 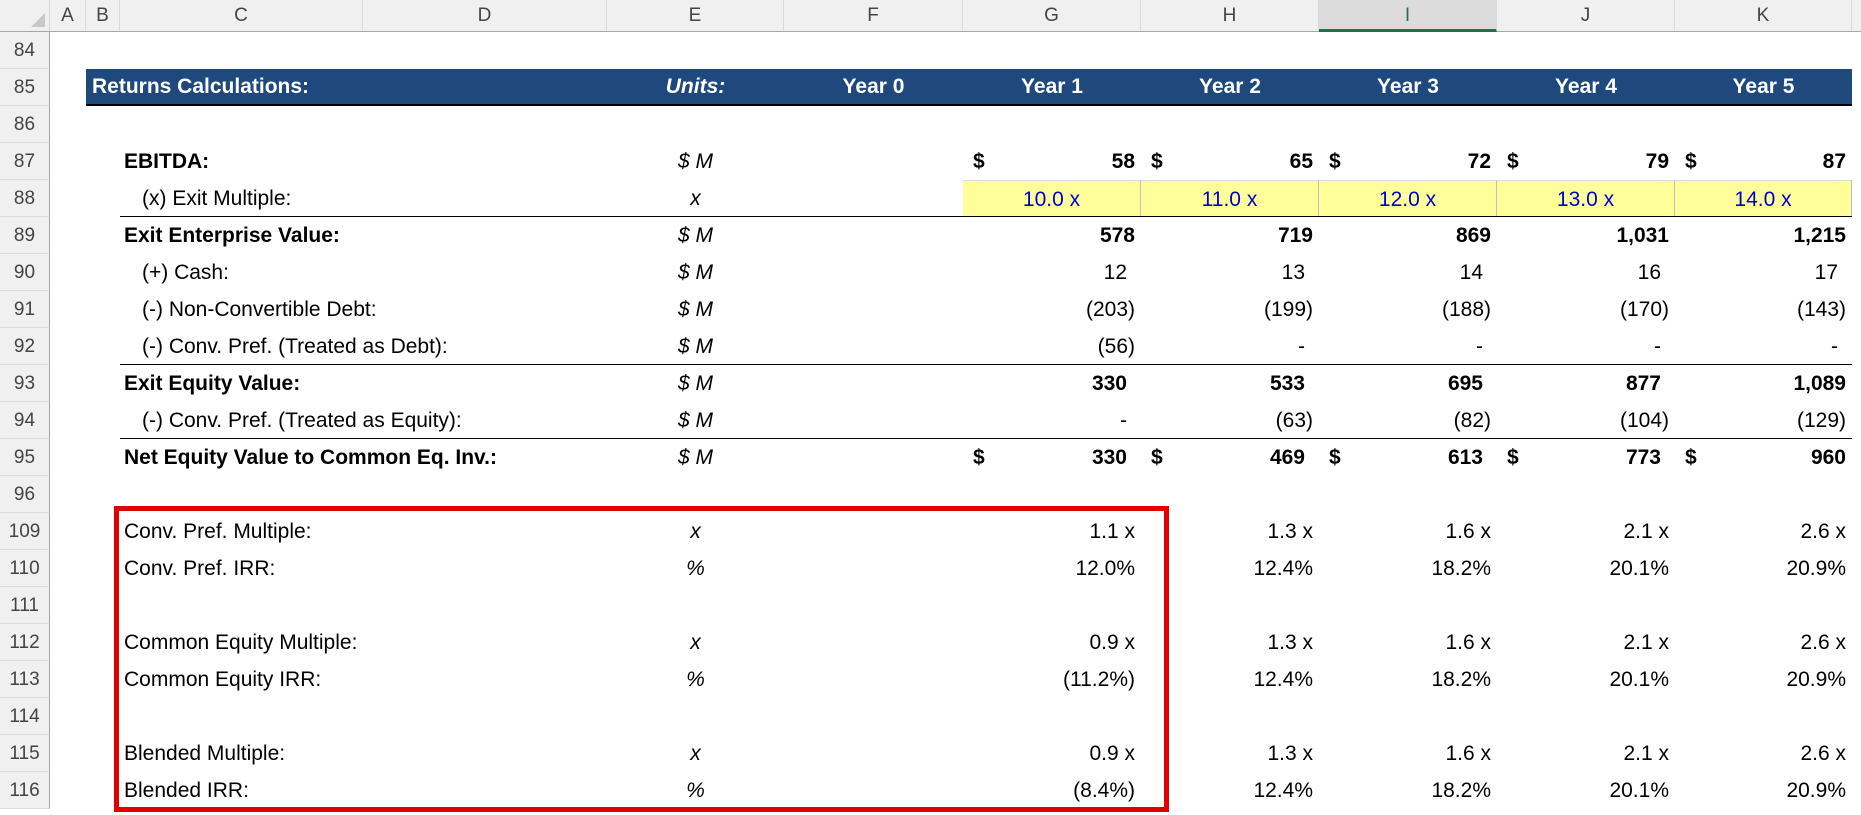 I want to click on row-label: Exit Enterprise Value:, so click(x=232, y=235).